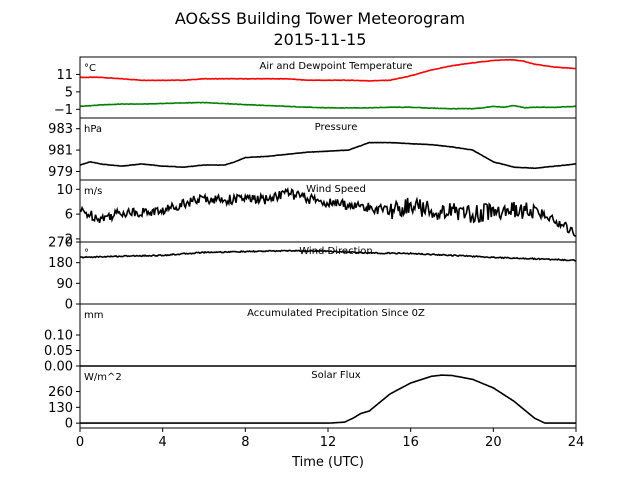 Image resolution: width=640 pixels, height=480 pixels. Describe the element at coordinates (336, 127) in the screenshot. I see `panel-title: Pressure` at that location.